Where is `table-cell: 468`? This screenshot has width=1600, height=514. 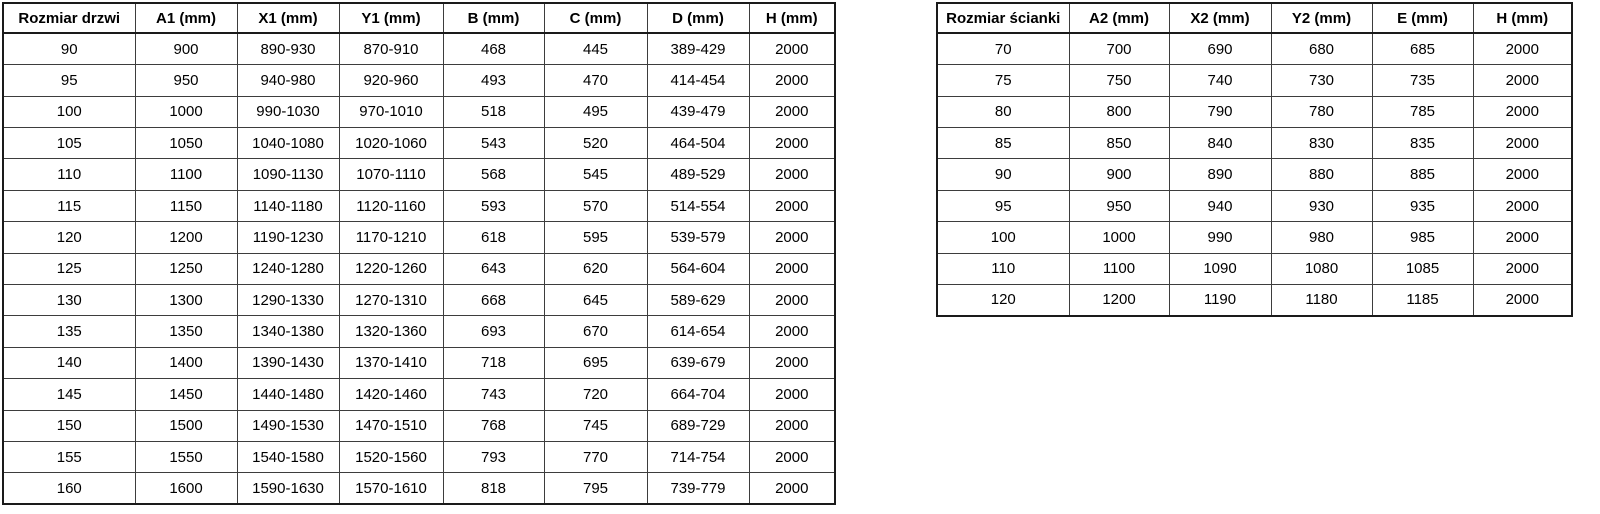
table-cell: 468 is located at coordinates (493, 49).